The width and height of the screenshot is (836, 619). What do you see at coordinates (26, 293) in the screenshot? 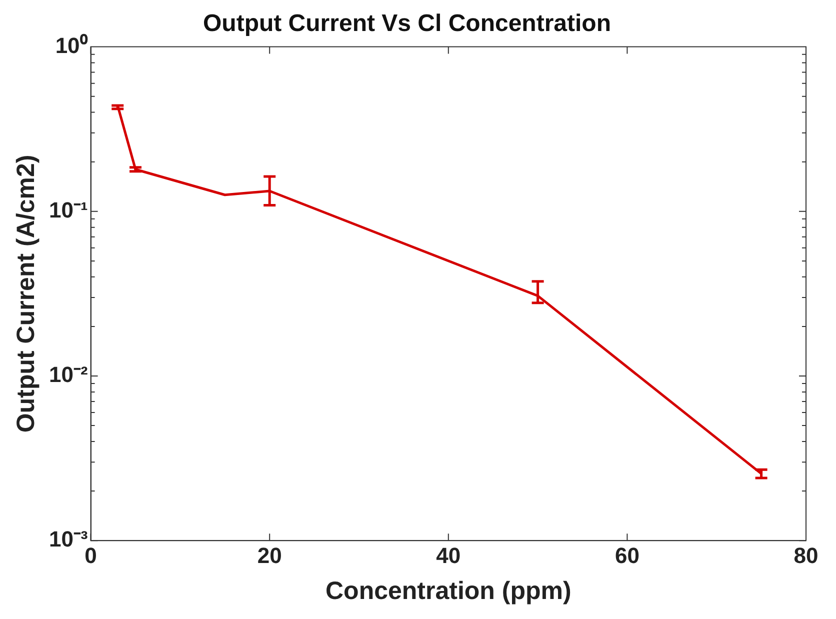
I see `y-axis-title: Output Current (A/cm2)` at bounding box center [26, 293].